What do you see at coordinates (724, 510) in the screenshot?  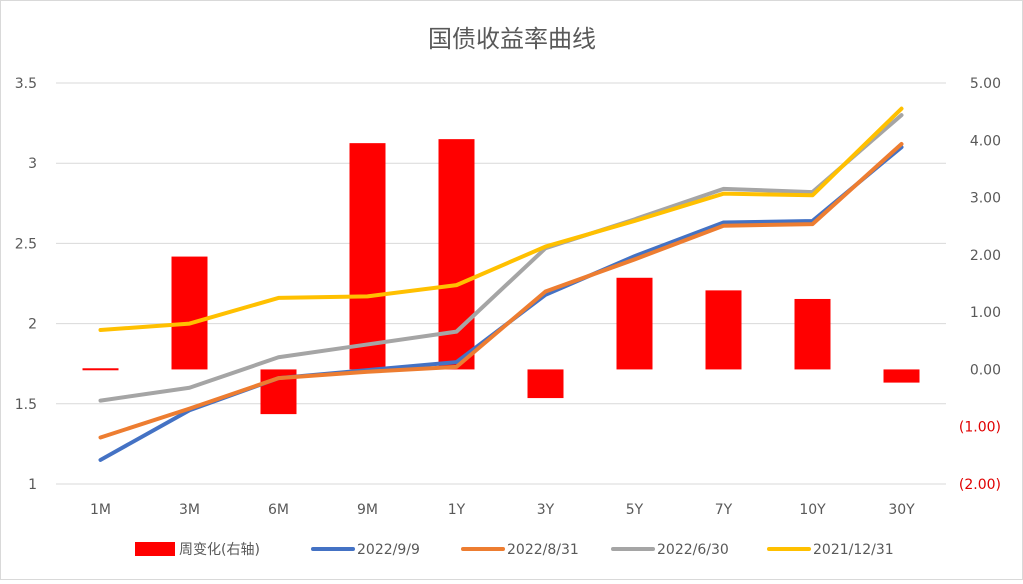 I see `x-tick-label: 7Y` at bounding box center [724, 510].